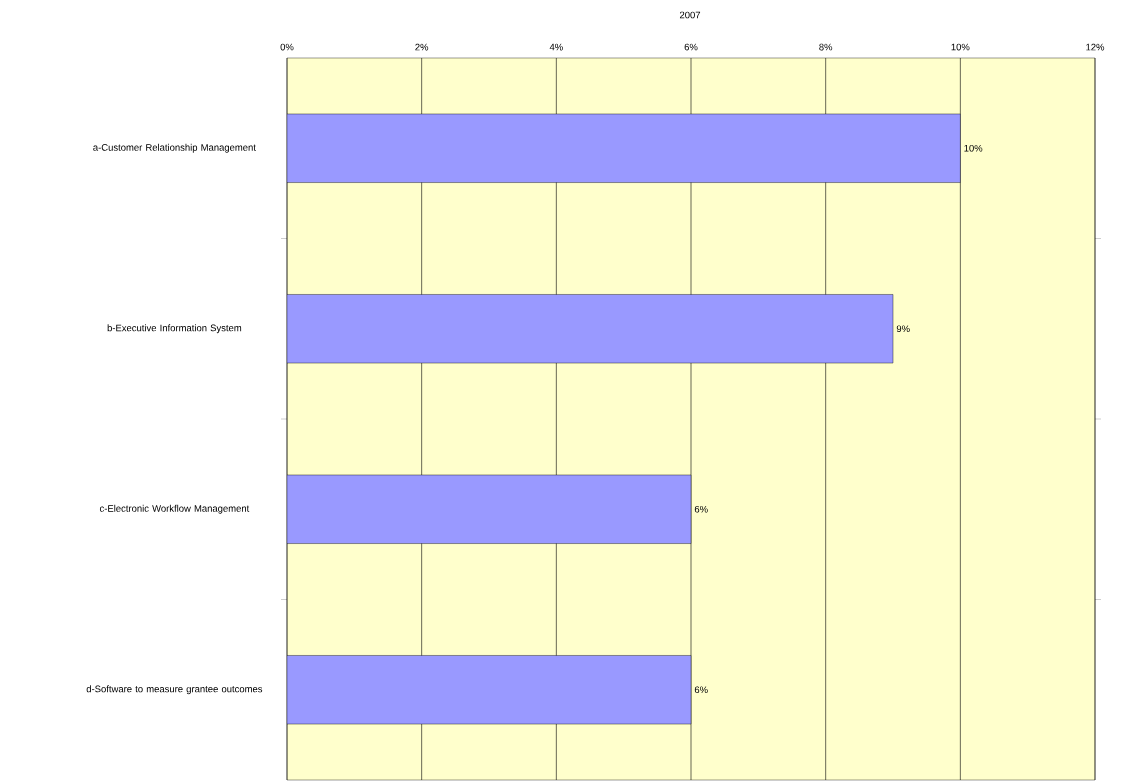  Describe the element at coordinates (826, 47) in the screenshot. I see `x-tick-label: 8%` at that location.